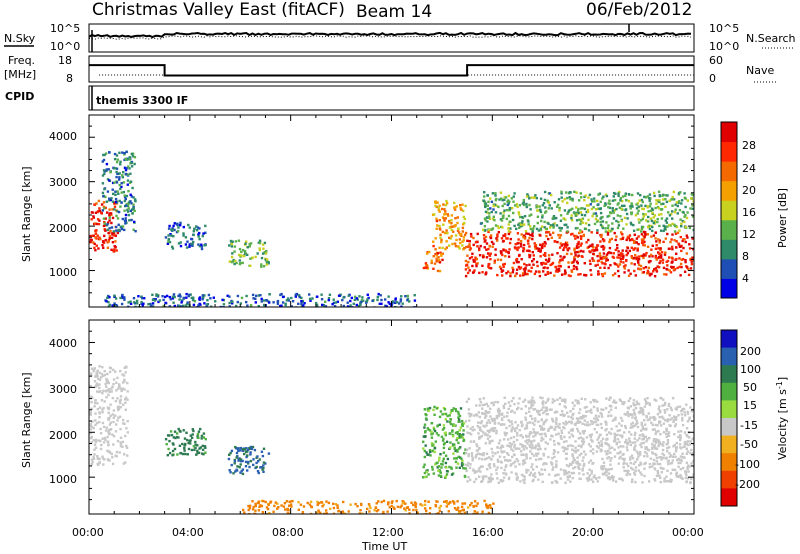 Image resolution: width=800 pixels, height=554 pixels. What do you see at coordinates (218, 10) in the screenshot?
I see `title-station: Christmas Valley East (fitACF)` at bounding box center [218, 10].